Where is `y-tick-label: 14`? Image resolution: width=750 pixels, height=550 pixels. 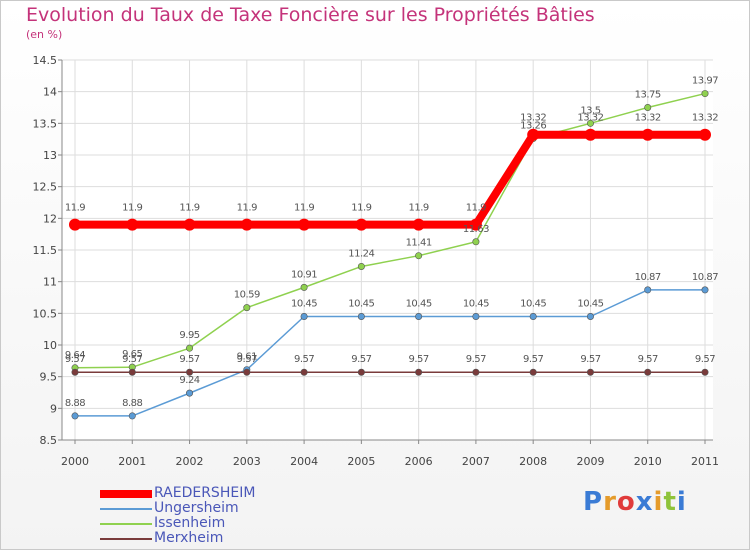 y-tick-label: 14 is located at coordinates (50, 92).